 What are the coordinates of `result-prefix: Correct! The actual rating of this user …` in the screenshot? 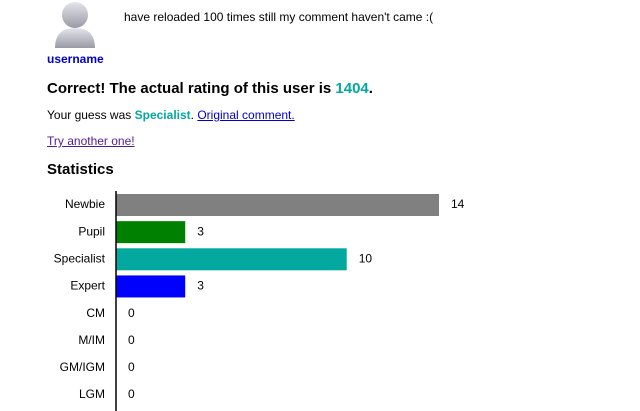 It's located at (189, 88).